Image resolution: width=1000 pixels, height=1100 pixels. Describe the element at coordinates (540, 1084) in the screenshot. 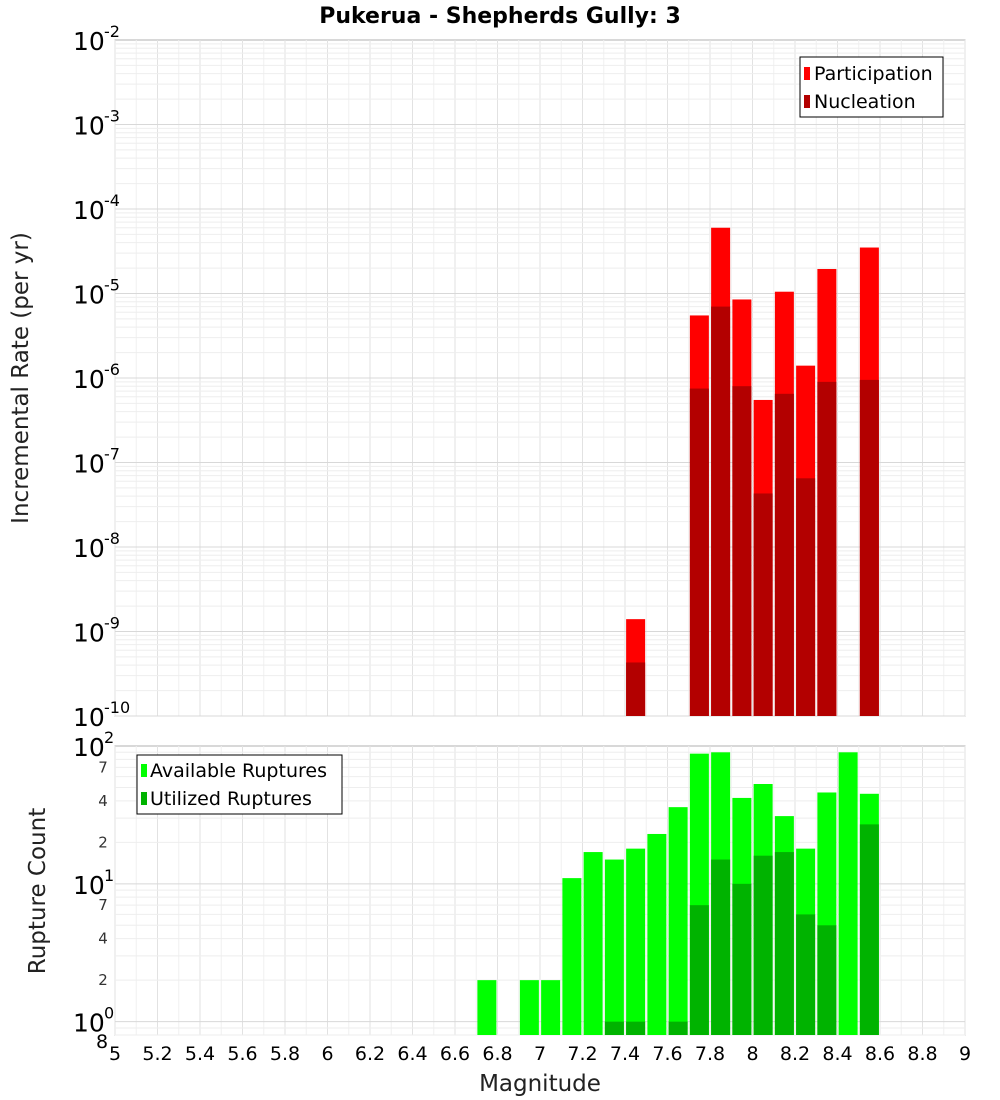

I see `x-axis-label: Magnitude` at that location.